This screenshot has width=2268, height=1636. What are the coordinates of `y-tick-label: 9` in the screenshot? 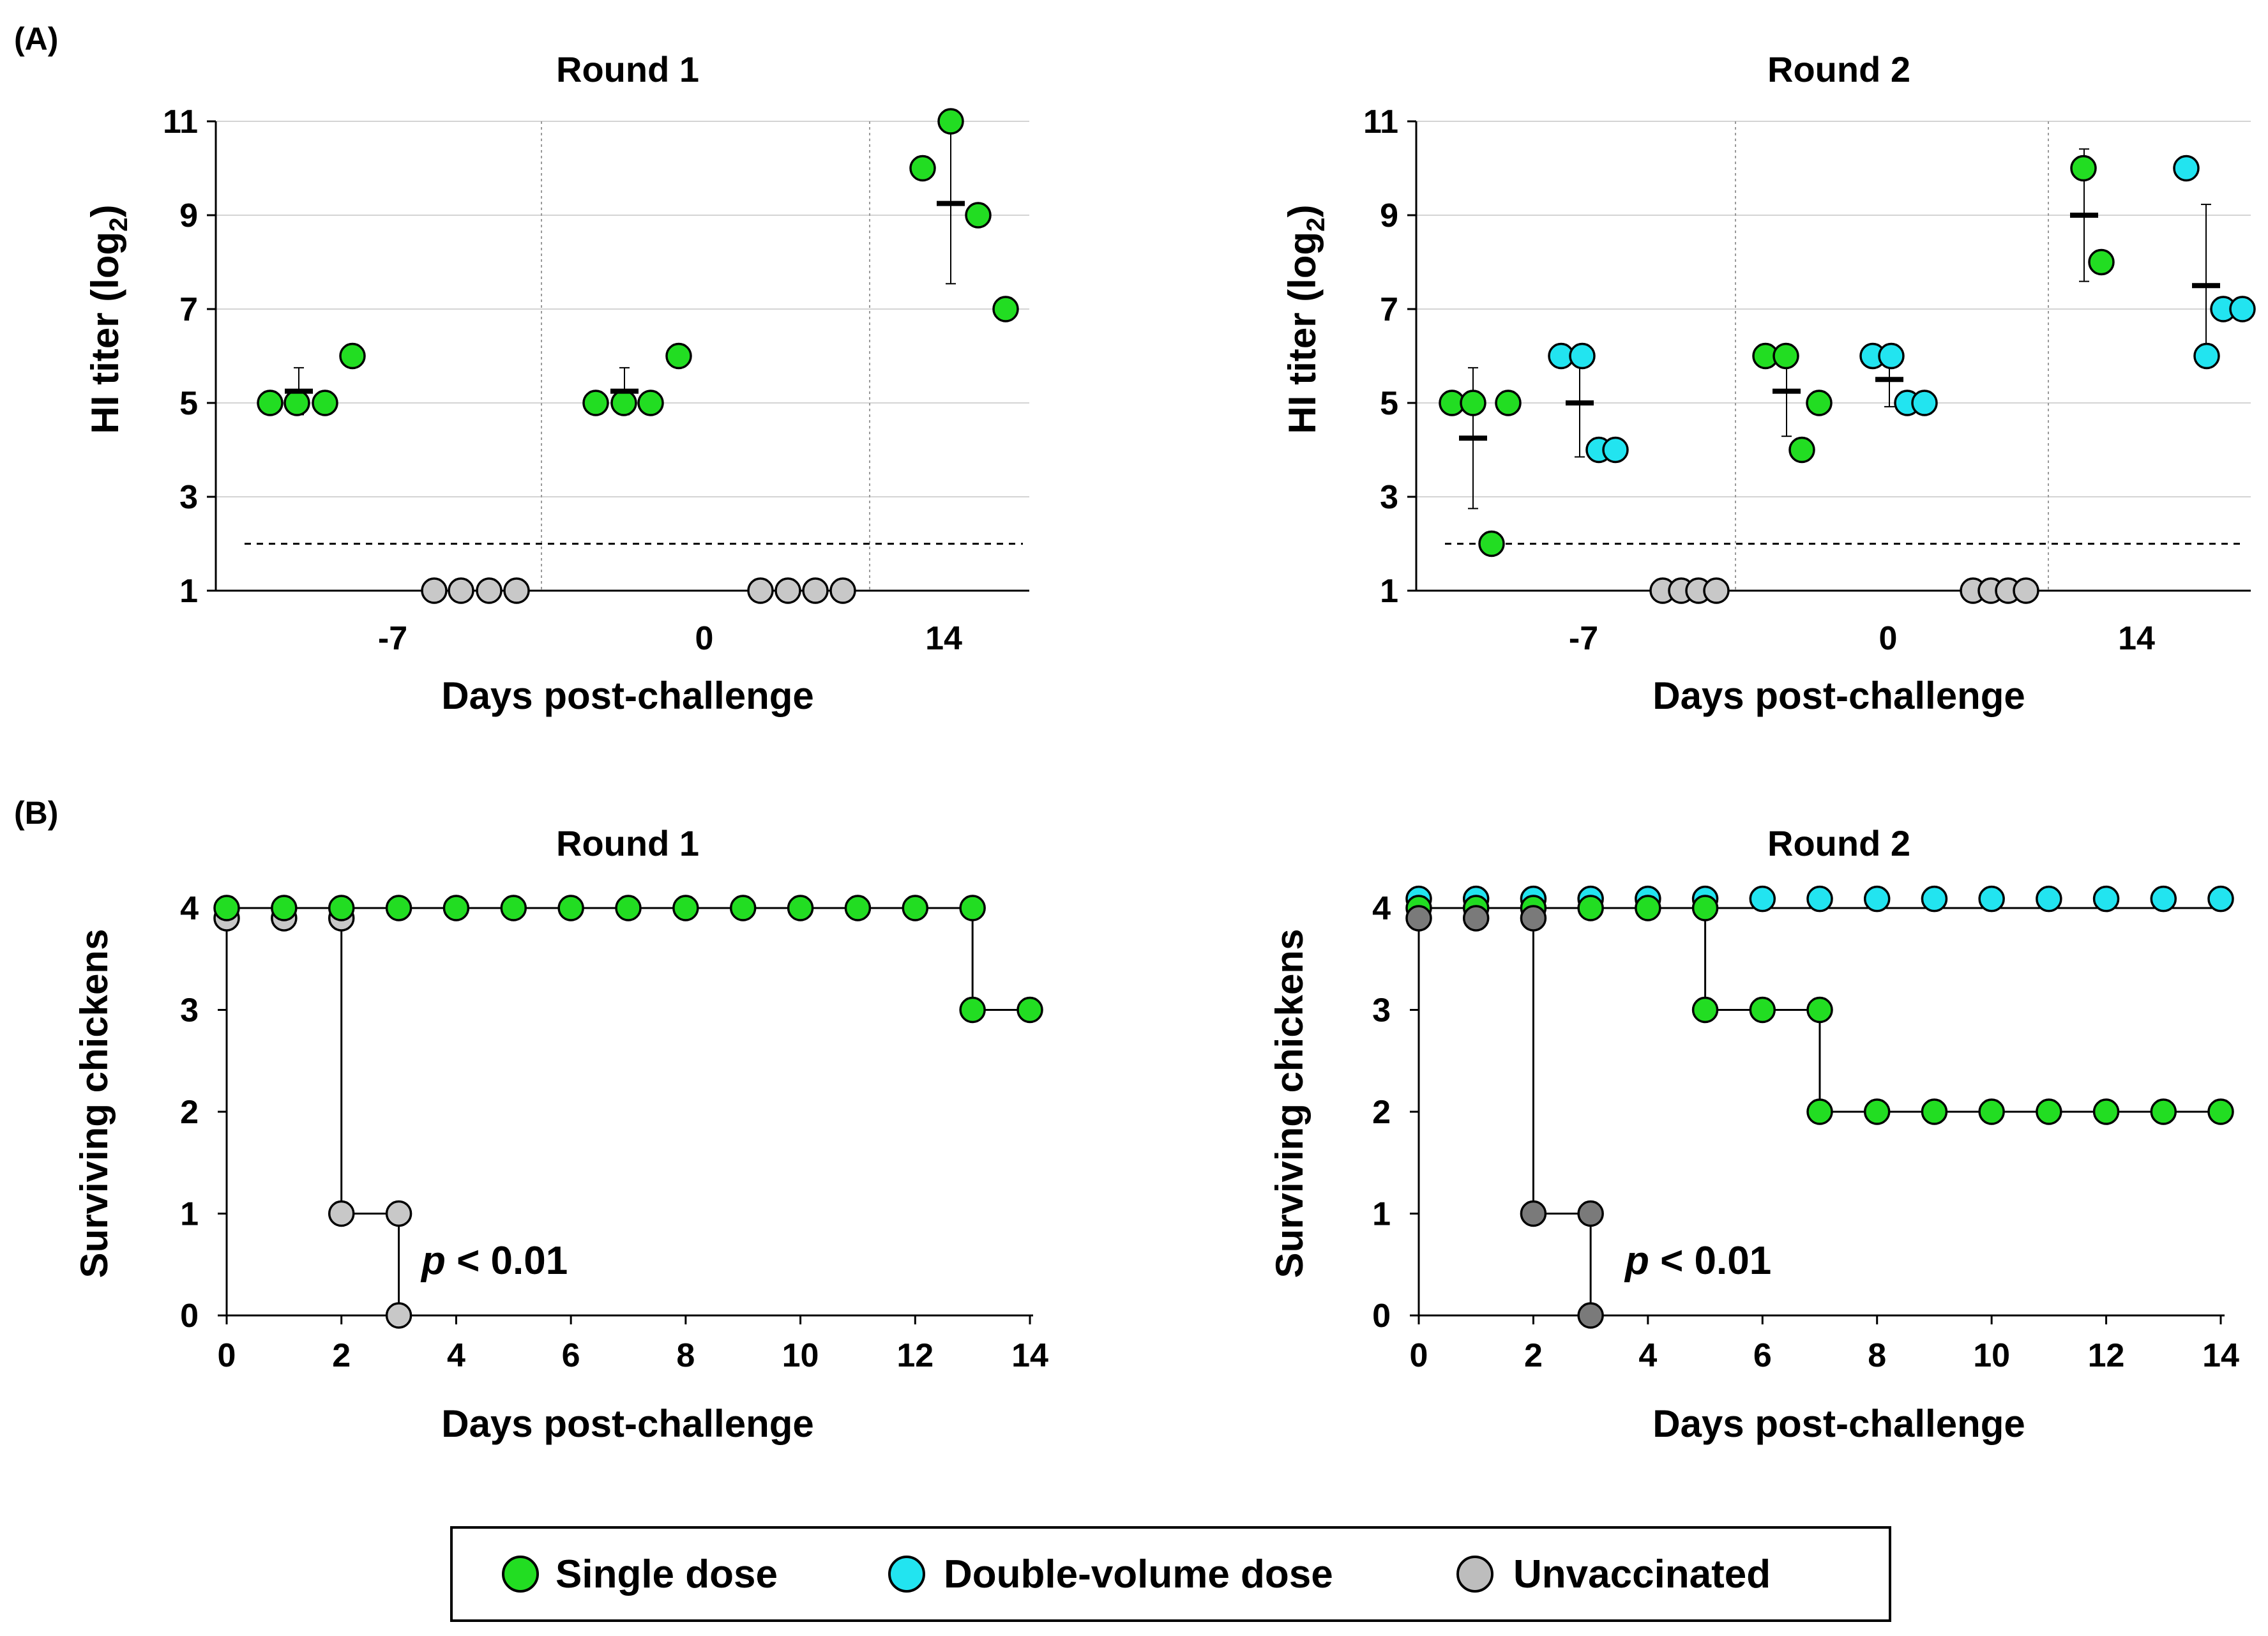 It's located at (1389, 216).